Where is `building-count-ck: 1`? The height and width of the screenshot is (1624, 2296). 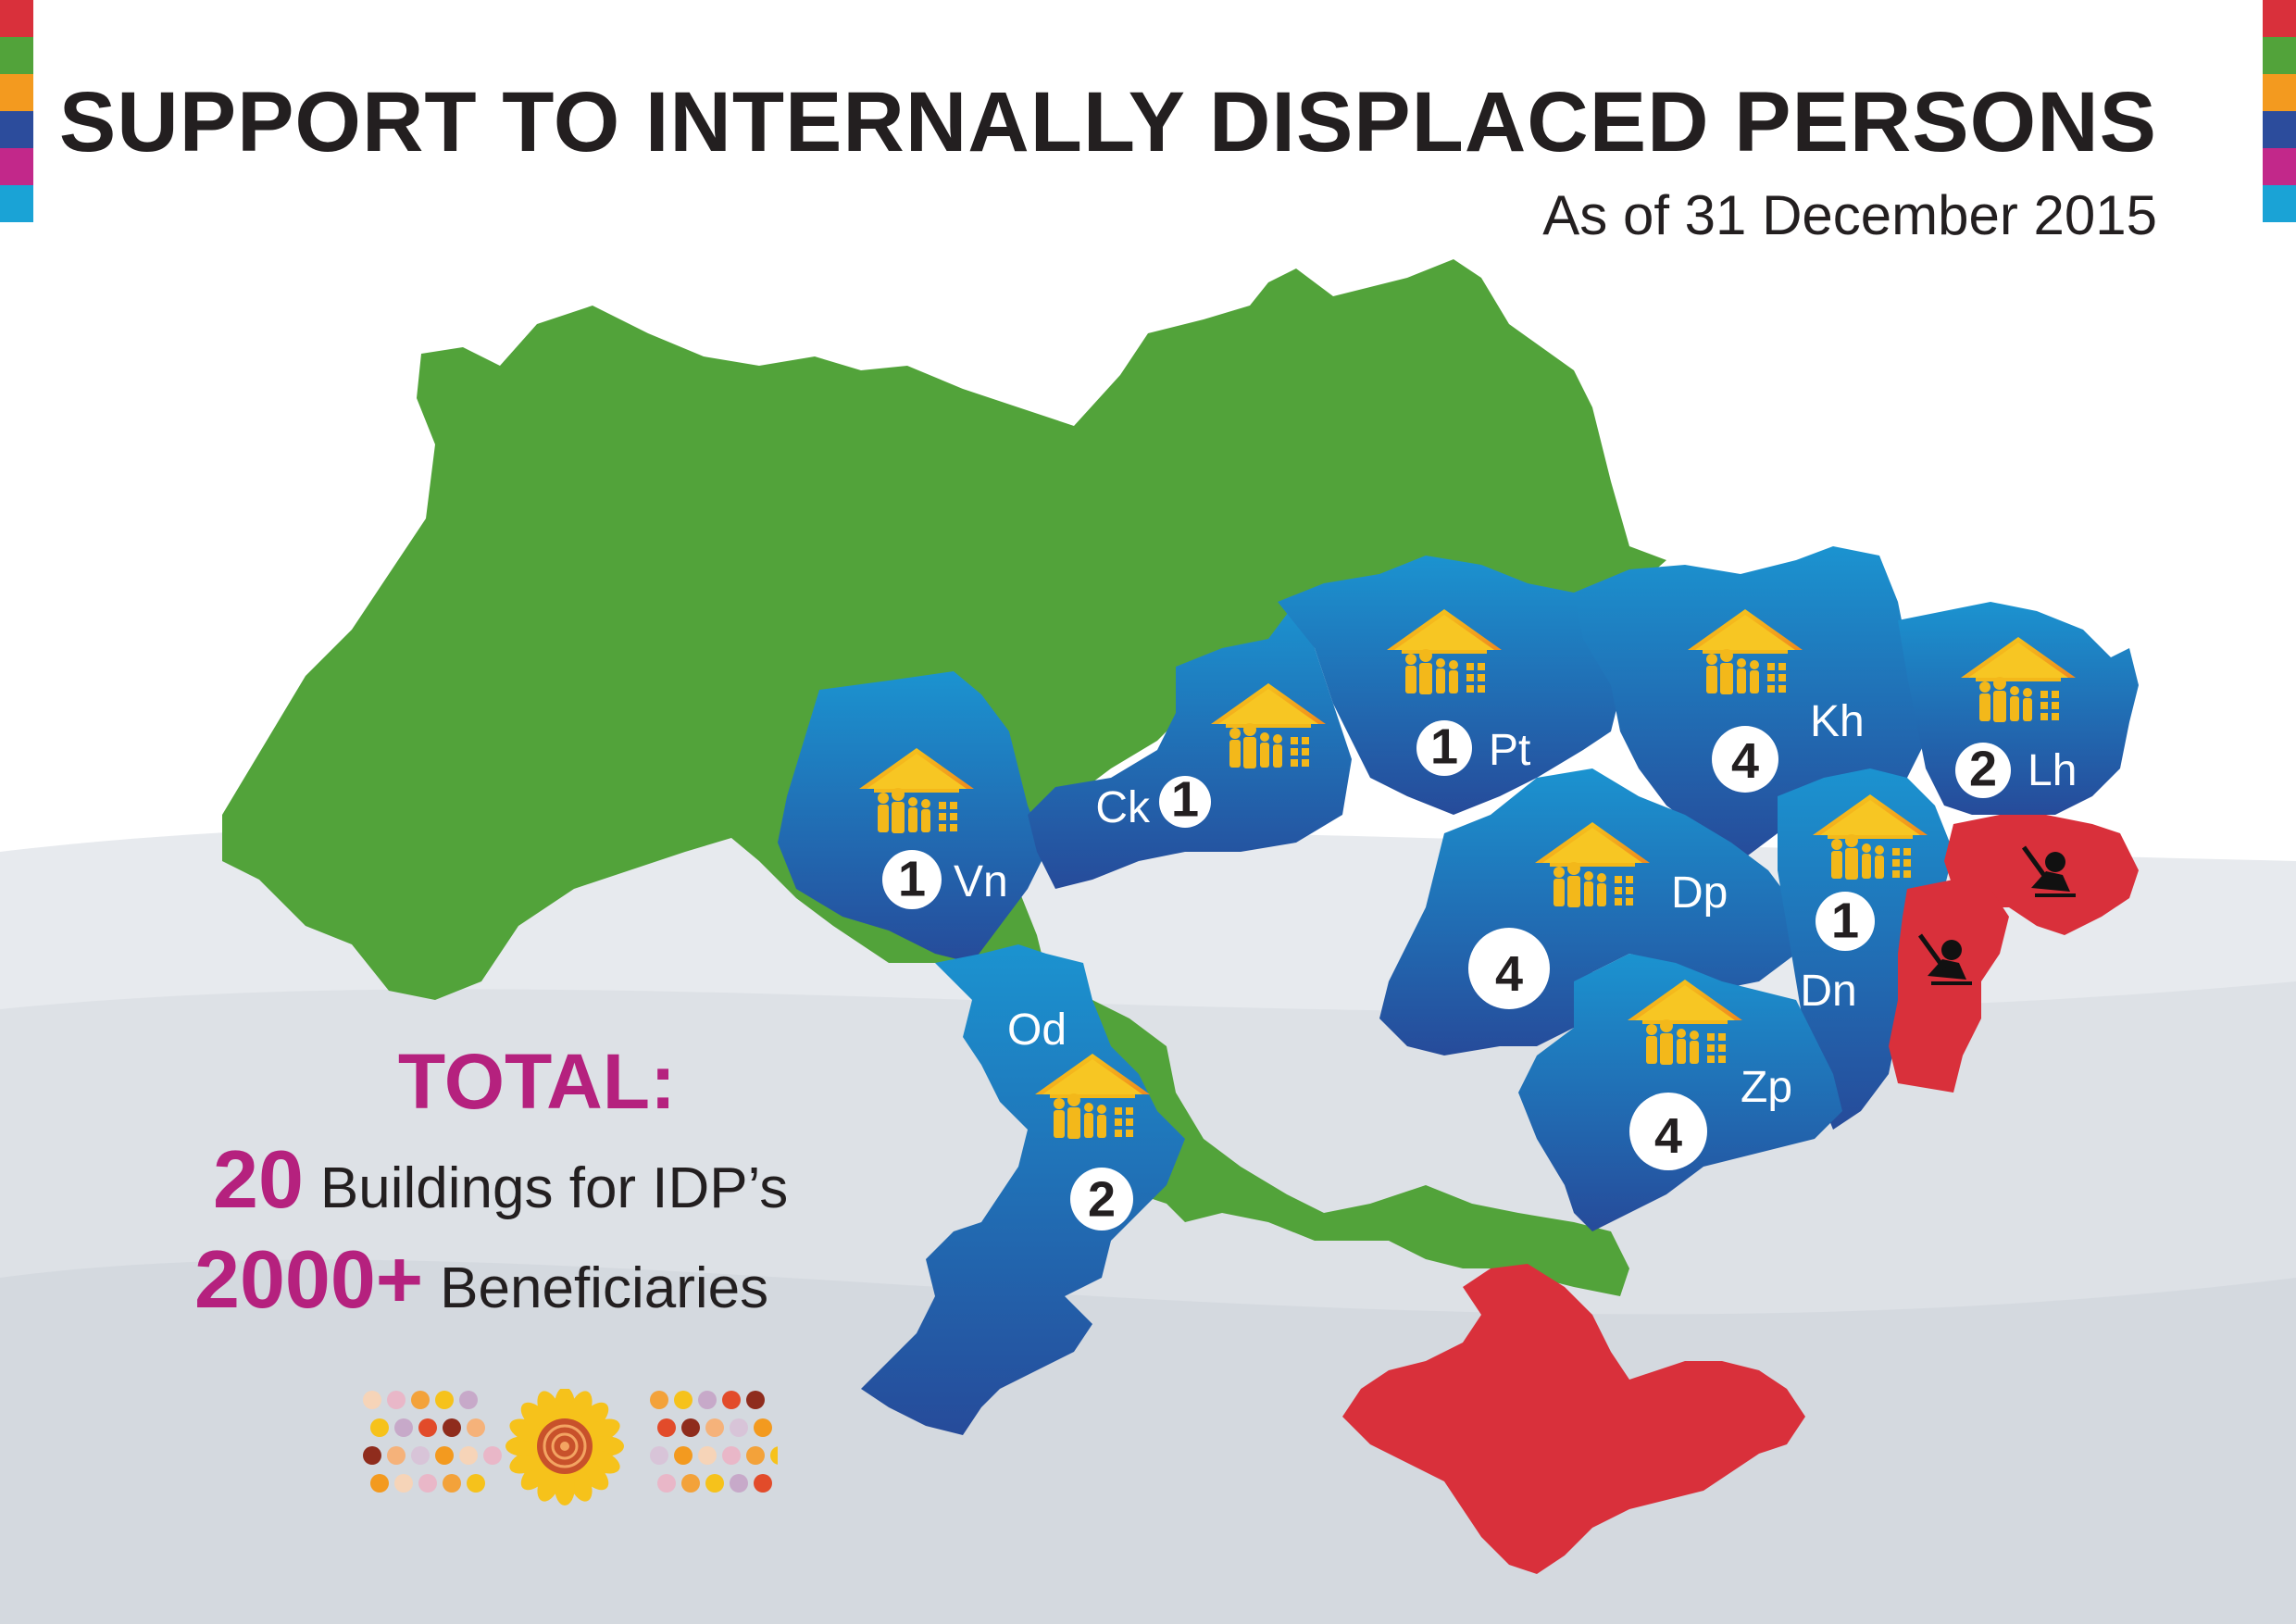 building-count-ck: 1 is located at coordinates (1185, 799).